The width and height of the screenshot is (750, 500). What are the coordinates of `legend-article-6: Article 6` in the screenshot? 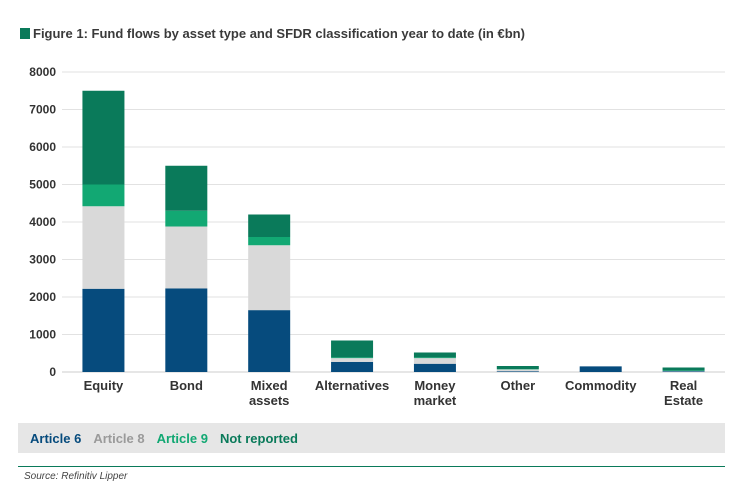 It's located at (56, 438).